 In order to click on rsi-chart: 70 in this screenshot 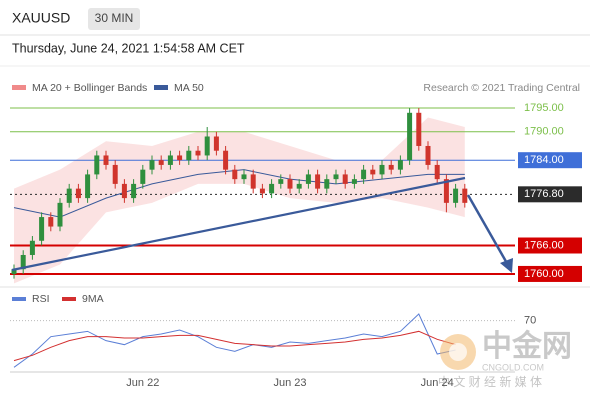, I will do `click(273, 340)`.